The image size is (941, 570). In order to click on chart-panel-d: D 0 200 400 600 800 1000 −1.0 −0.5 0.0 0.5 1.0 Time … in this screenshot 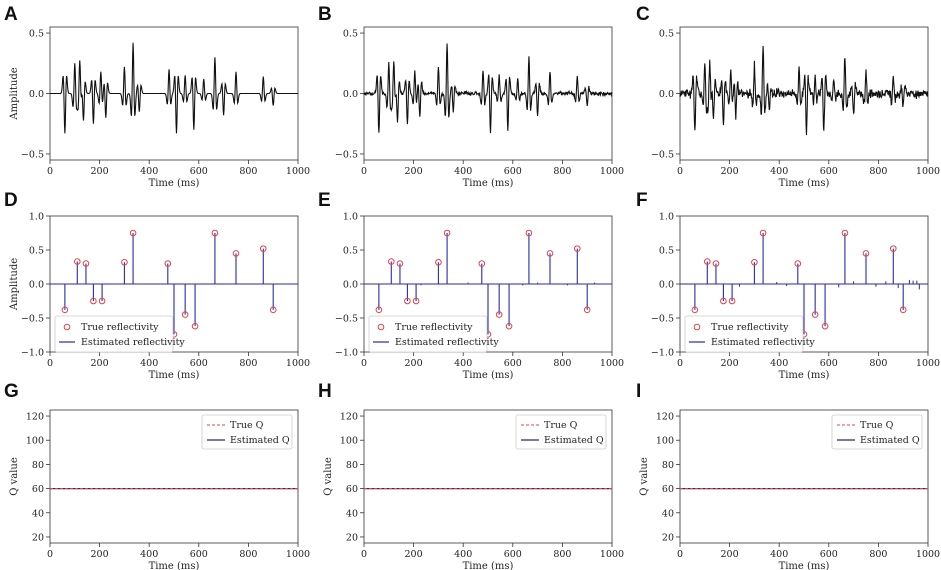, I will do `click(157, 285)`.